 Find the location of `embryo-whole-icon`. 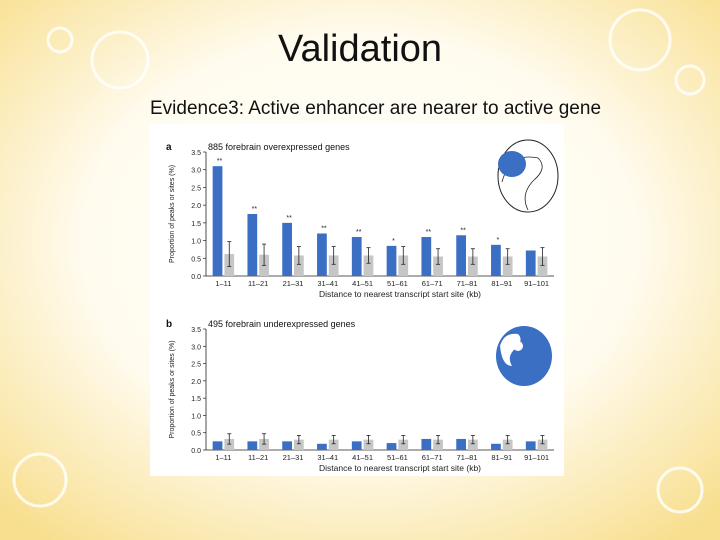

embryo-whole-icon is located at coordinates (524, 356).